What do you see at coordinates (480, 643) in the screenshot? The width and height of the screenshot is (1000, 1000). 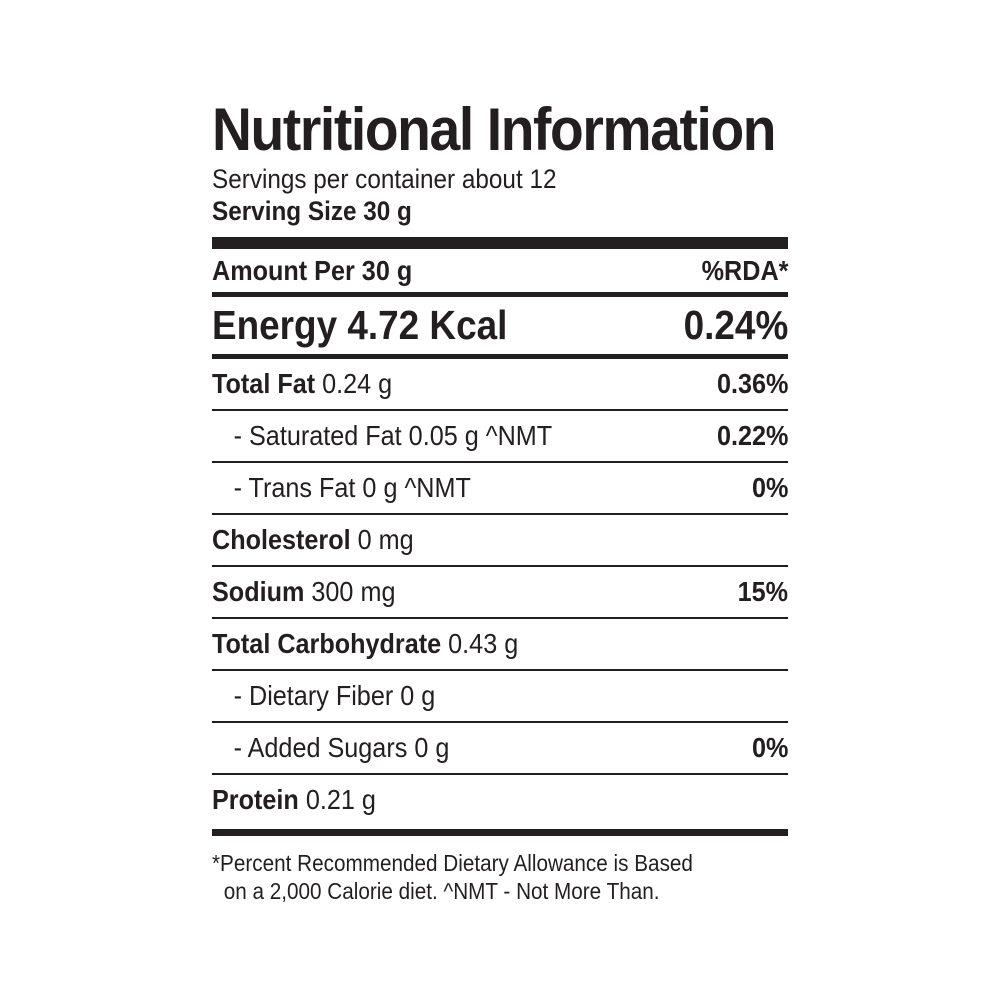 I see `nutrient-amount: 0.43 g` at bounding box center [480, 643].